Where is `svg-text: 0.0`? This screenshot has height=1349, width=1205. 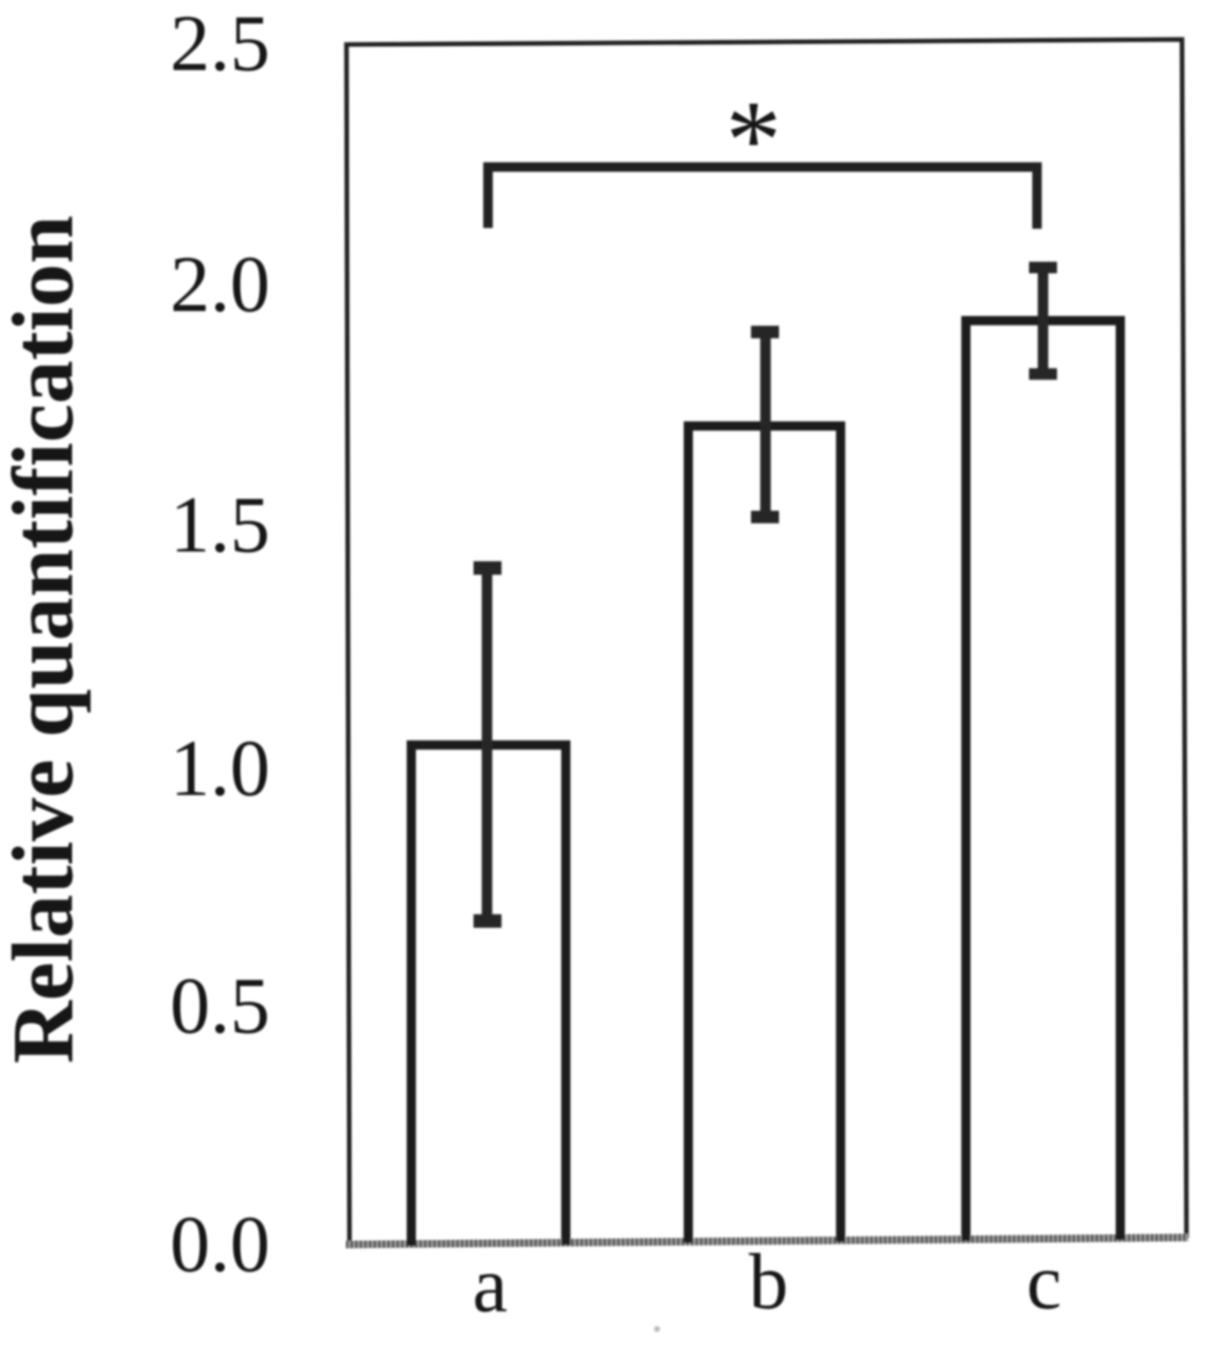
svg-text: 0.0 is located at coordinates (220, 1245).